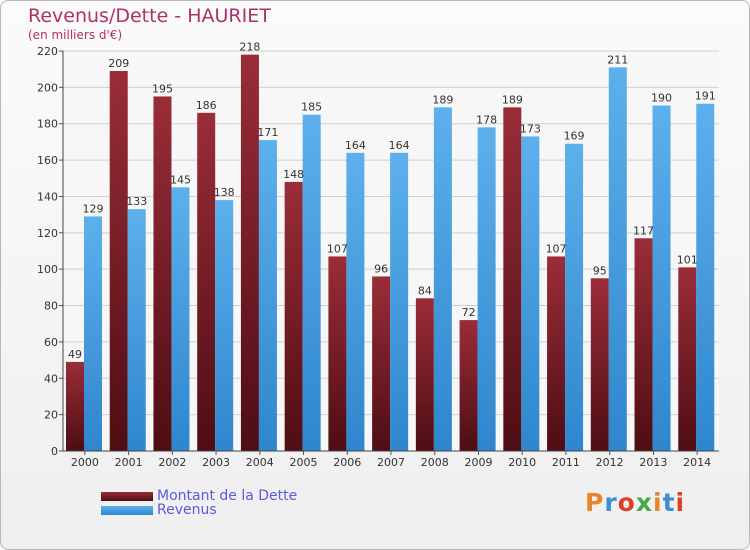  Describe the element at coordinates (293, 174) in the screenshot. I see `data-label-debt: 148` at that location.